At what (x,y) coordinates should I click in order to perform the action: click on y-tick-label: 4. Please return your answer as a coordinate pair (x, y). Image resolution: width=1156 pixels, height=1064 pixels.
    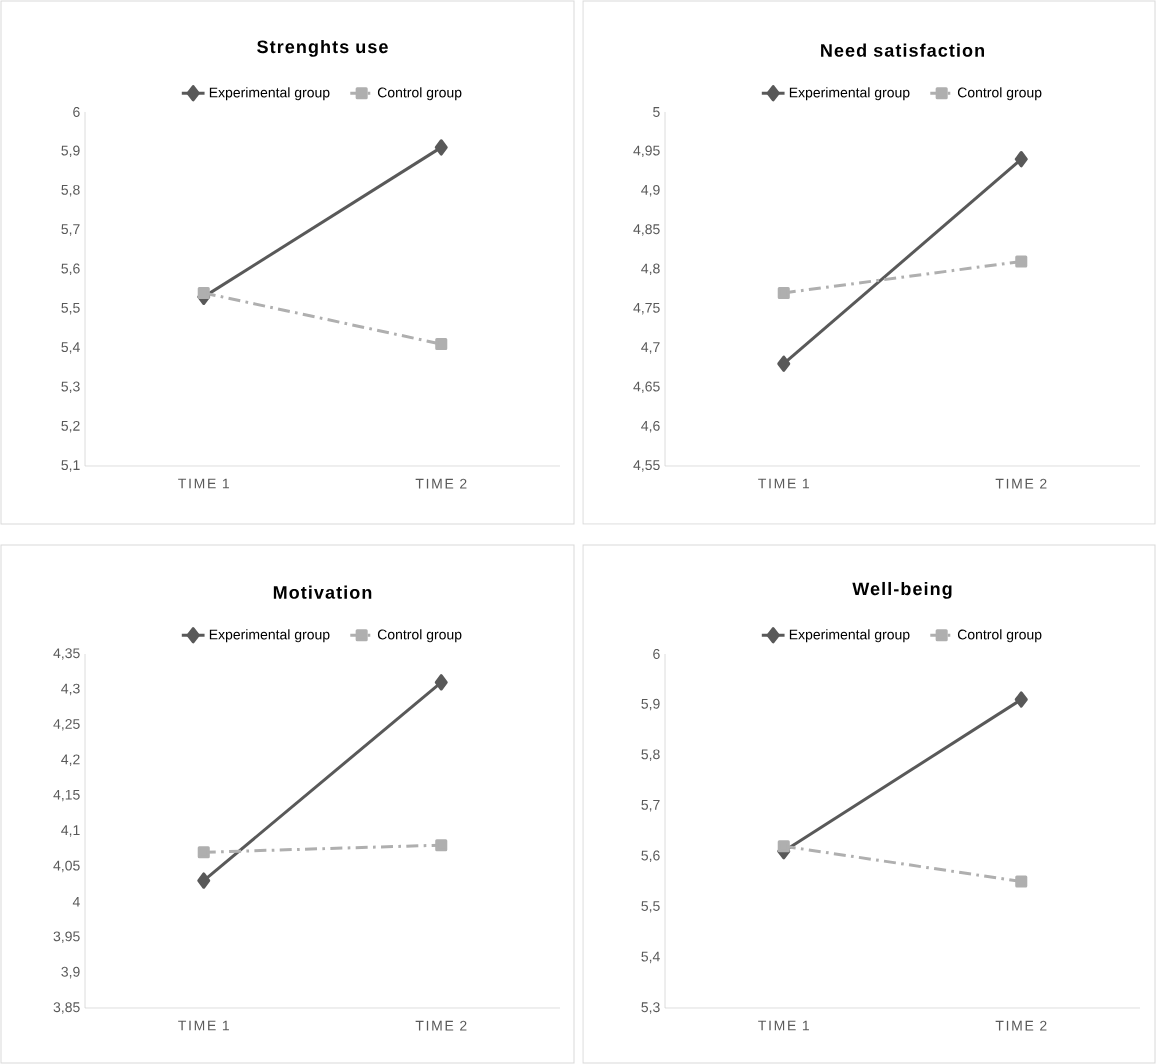
    Looking at the image, I should click on (76, 902).